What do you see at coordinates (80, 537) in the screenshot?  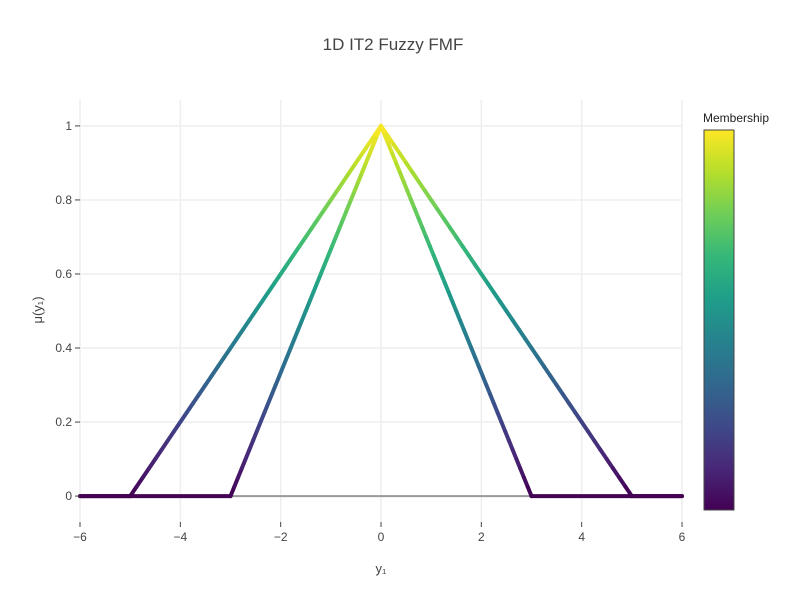 I see `x-tick-label: −6` at bounding box center [80, 537].